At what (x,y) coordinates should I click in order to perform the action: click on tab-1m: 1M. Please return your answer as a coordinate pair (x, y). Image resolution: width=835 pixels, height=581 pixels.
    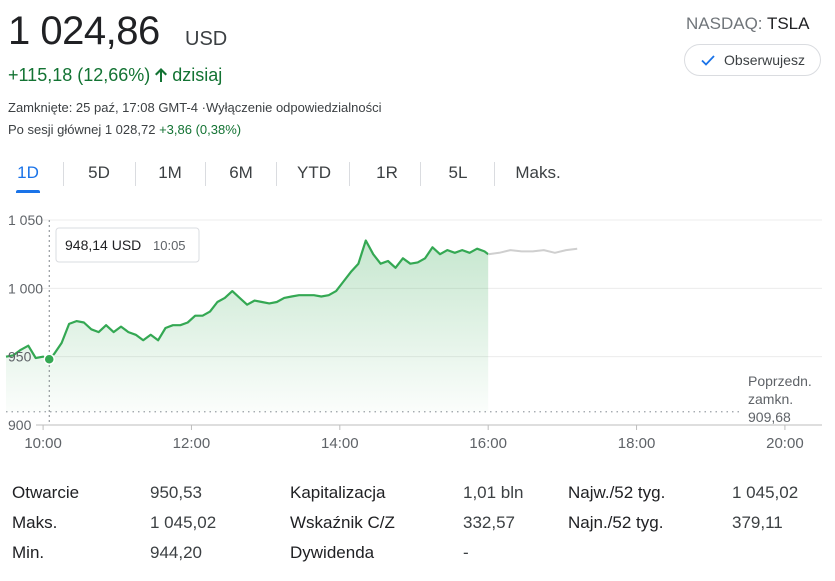
    Looking at the image, I should click on (170, 172).